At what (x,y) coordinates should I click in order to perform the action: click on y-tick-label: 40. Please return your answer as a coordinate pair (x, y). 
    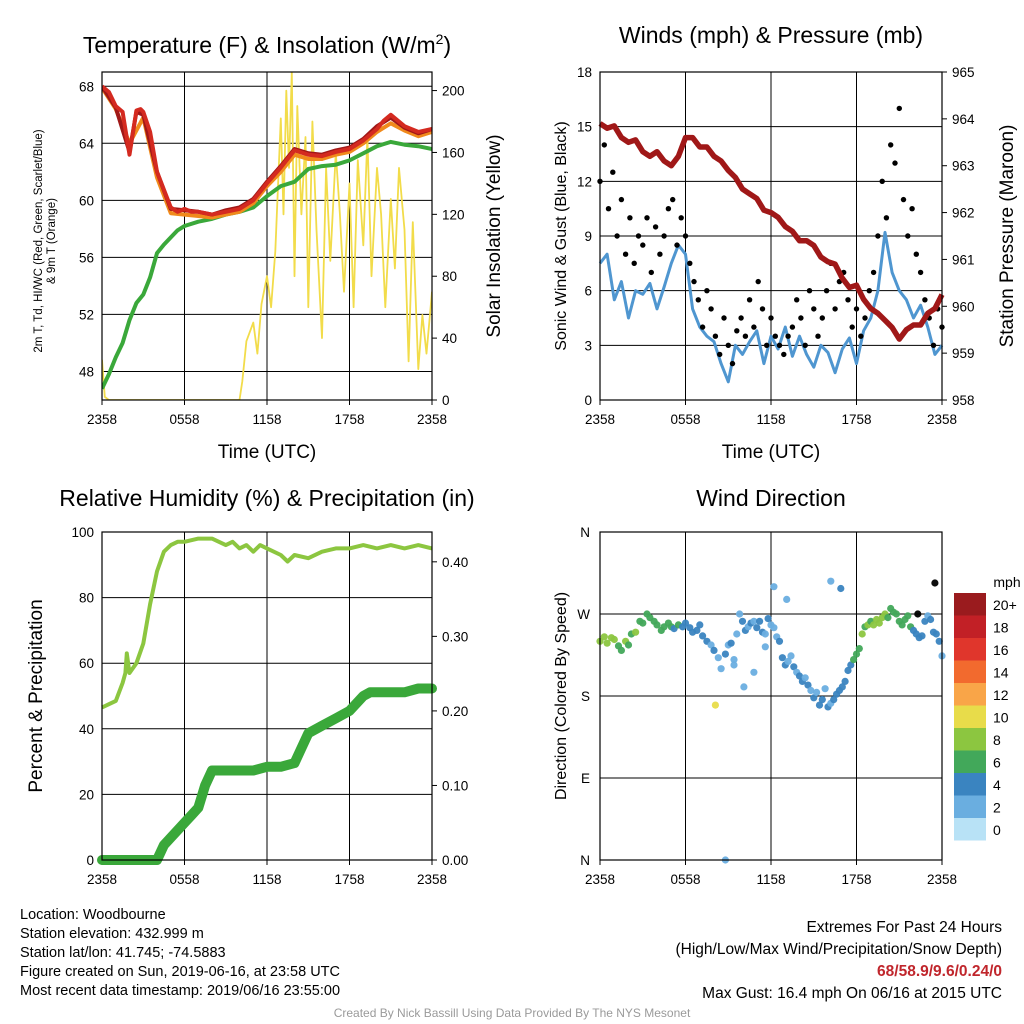
    Looking at the image, I should click on (86, 729).